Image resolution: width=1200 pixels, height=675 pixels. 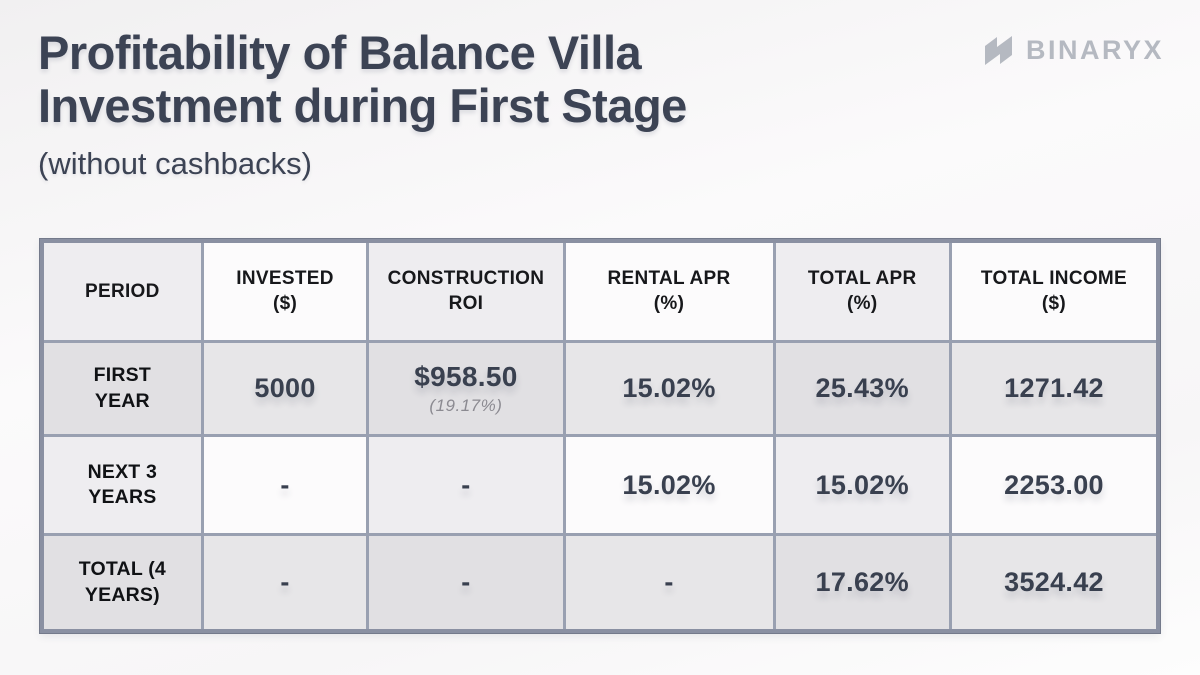 What do you see at coordinates (122, 388) in the screenshot?
I see `row-first-year-period: FIRST YEAR` at bounding box center [122, 388].